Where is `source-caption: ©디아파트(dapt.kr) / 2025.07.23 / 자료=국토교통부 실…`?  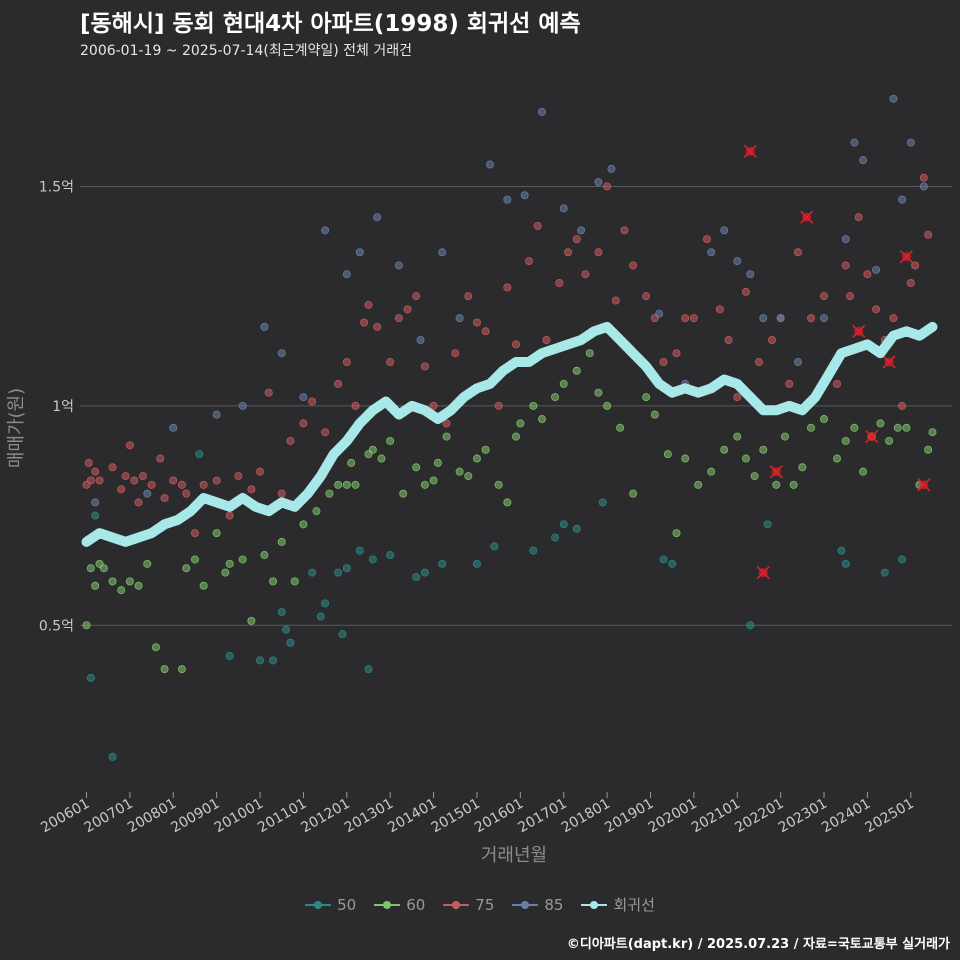
source-caption: ©디아파트(dapt.kr) / 2025.07.23 / 자료=국토교통부 실… is located at coordinates (758, 944).